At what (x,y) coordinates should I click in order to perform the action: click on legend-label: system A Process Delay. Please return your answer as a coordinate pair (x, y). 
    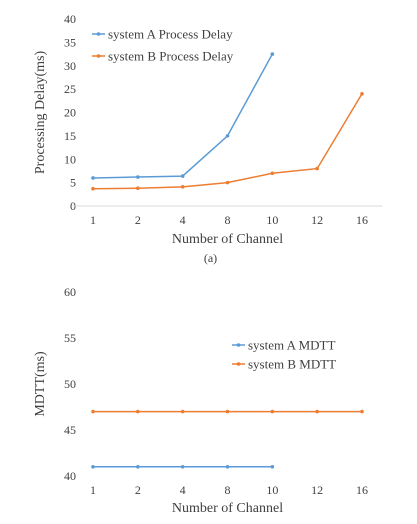
    Looking at the image, I should click on (170, 34).